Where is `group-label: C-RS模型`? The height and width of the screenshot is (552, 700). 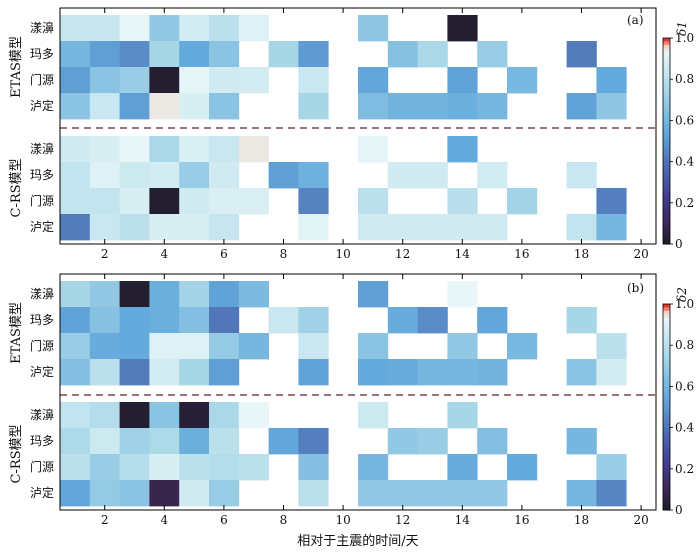 group-label: C-RS模型 is located at coordinates (16, 187).